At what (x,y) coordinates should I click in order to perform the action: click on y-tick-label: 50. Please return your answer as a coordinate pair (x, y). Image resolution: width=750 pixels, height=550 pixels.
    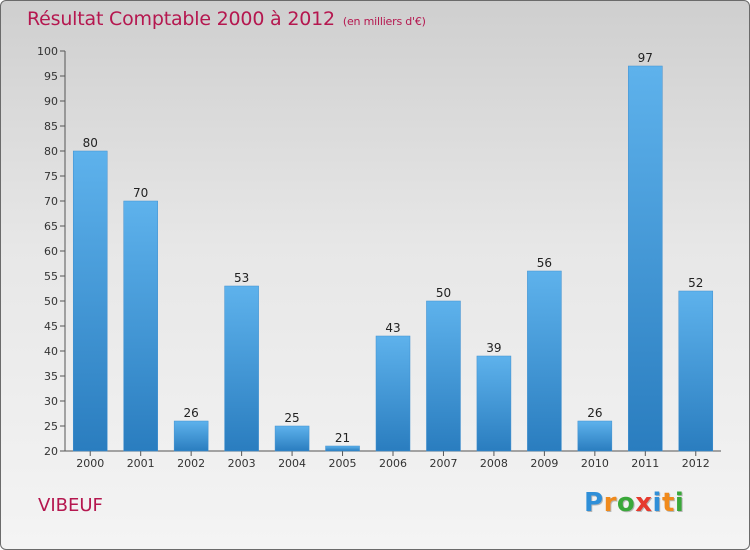
    Looking at the image, I should click on (51, 301).